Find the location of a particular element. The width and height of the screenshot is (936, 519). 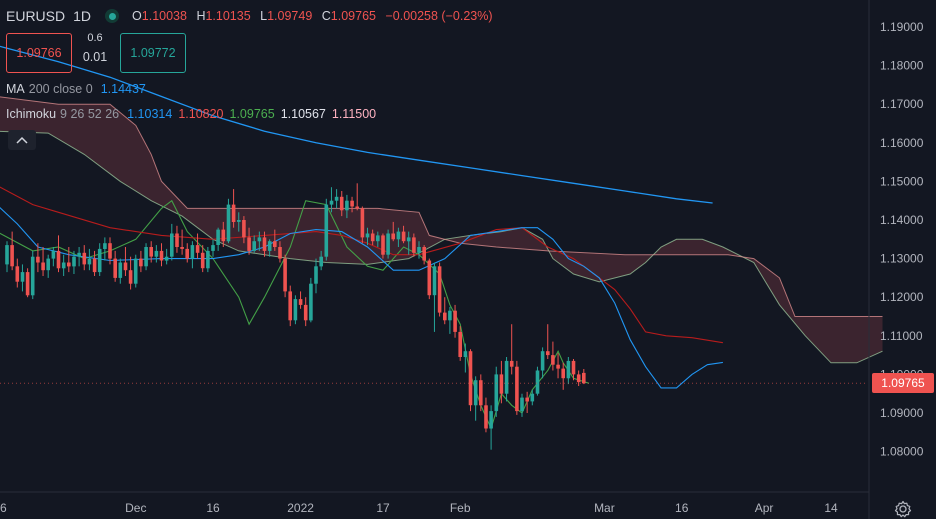

change-value: −0.00258 (−0.23%) is located at coordinates (439, 16).